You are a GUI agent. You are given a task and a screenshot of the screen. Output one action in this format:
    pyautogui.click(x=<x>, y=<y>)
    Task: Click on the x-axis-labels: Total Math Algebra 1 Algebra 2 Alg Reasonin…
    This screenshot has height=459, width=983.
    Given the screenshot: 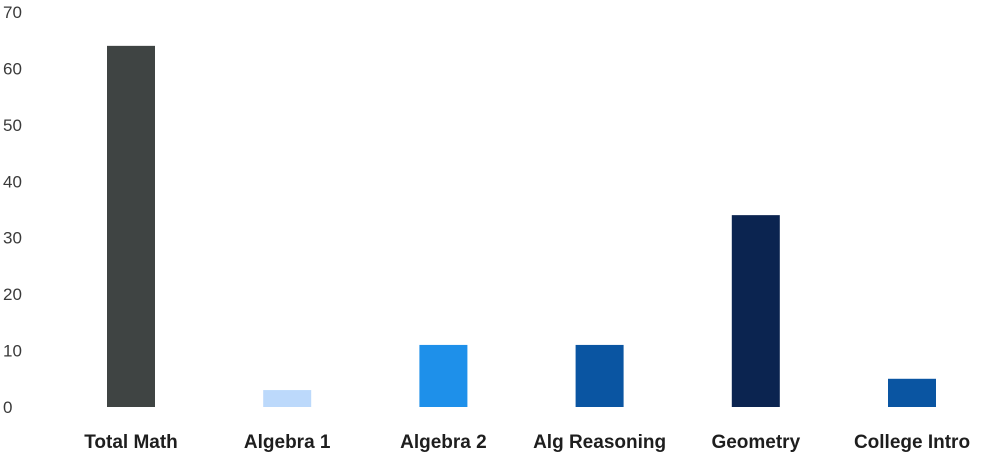 What is the action you would take?
    pyautogui.click(x=527, y=442)
    